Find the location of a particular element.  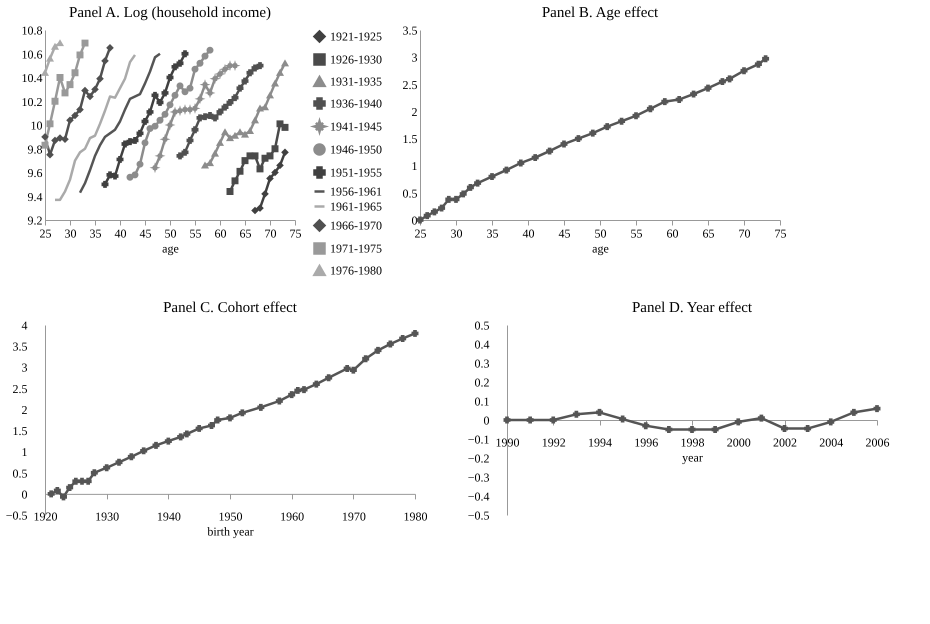

legend-label: 1961-1965 is located at coordinates (356, 207).